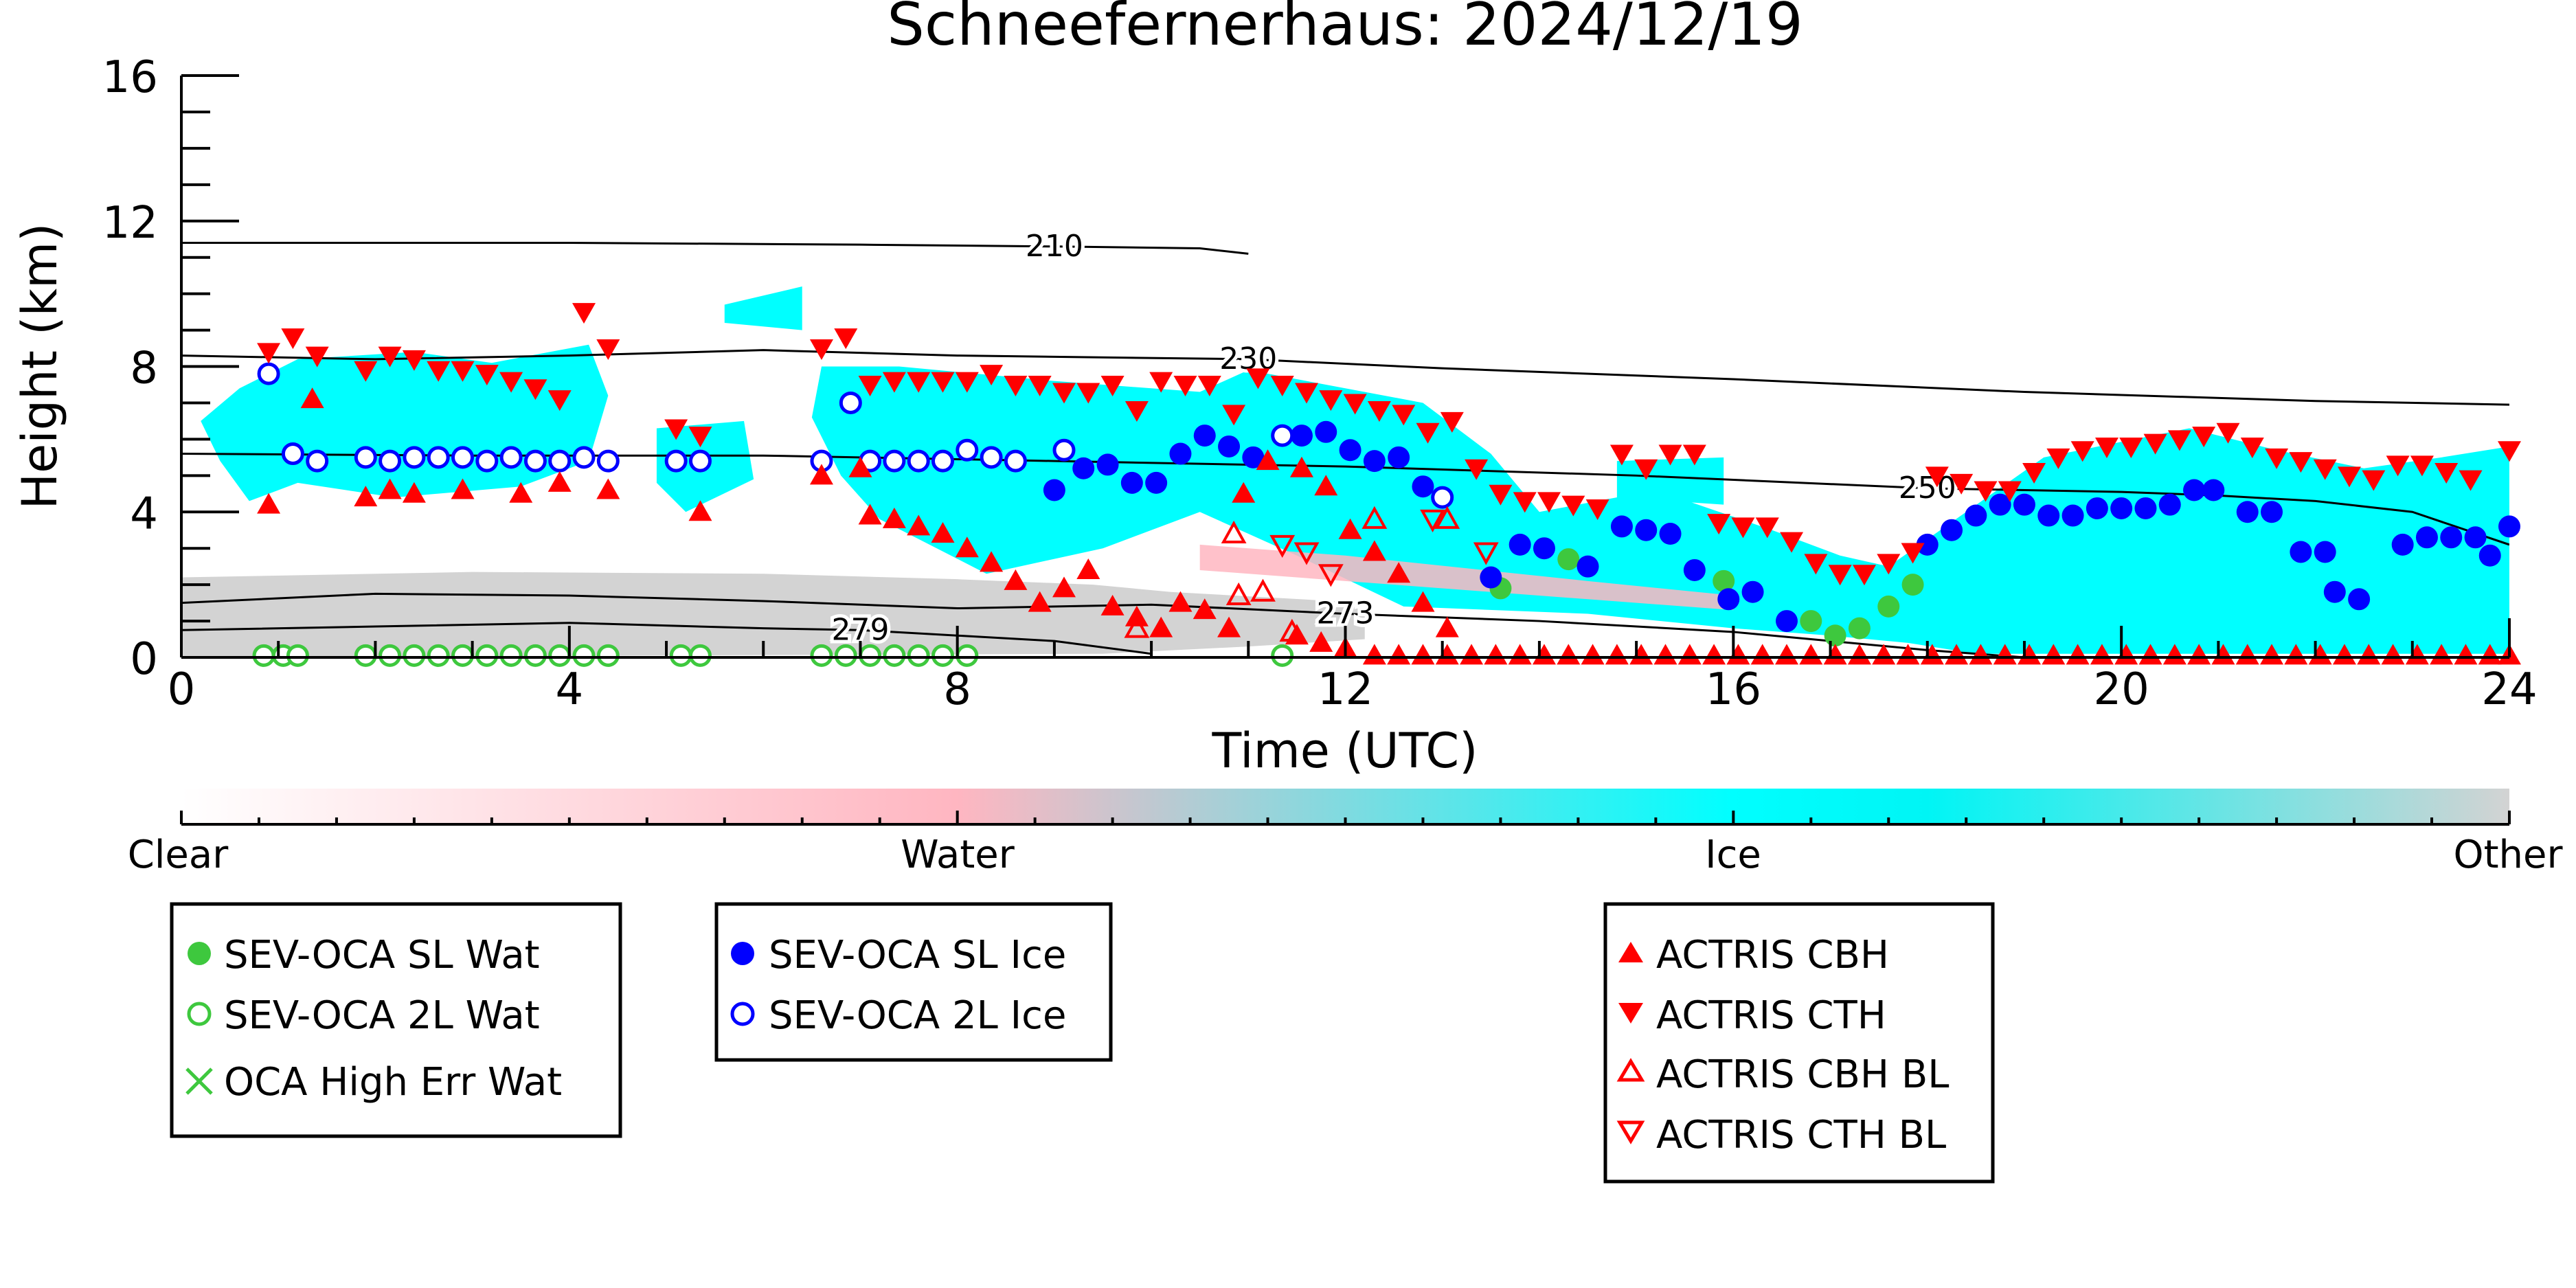 The width and height of the screenshot is (2576, 1288). What do you see at coordinates (130, 223) in the screenshot?
I see `y-tick-label-12: 12` at bounding box center [130, 223].